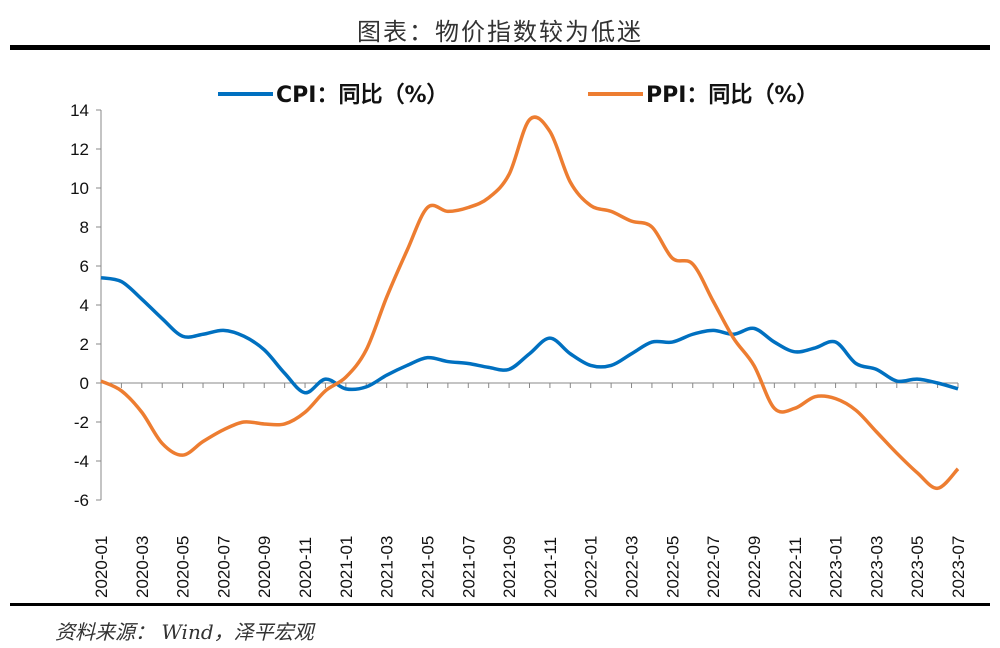 This screenshot has width=1000, height=648. Describe the element at coordinates (362, 95) in the screenshot. I see `legend-label: CPI：同比（%）` at that location.